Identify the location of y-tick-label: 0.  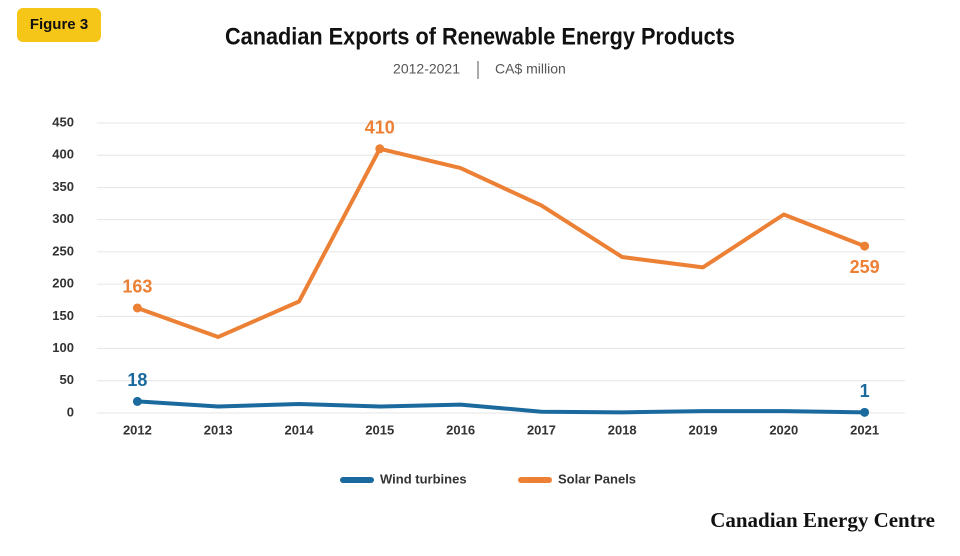
(70, 411).